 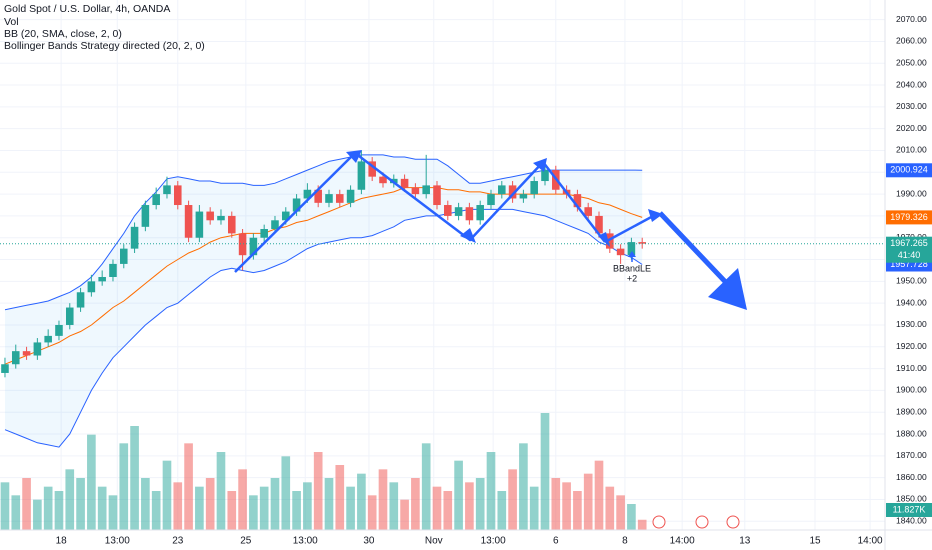 I want to click on y-tick-label: 1920.00, so click(x=911, y=346).